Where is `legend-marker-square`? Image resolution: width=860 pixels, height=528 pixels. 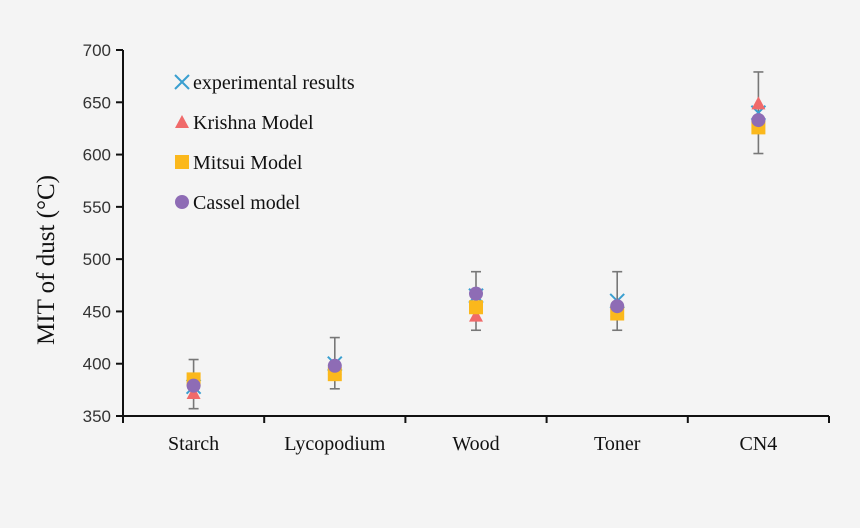
legend-marker-square is located at coordinates (182, 162).